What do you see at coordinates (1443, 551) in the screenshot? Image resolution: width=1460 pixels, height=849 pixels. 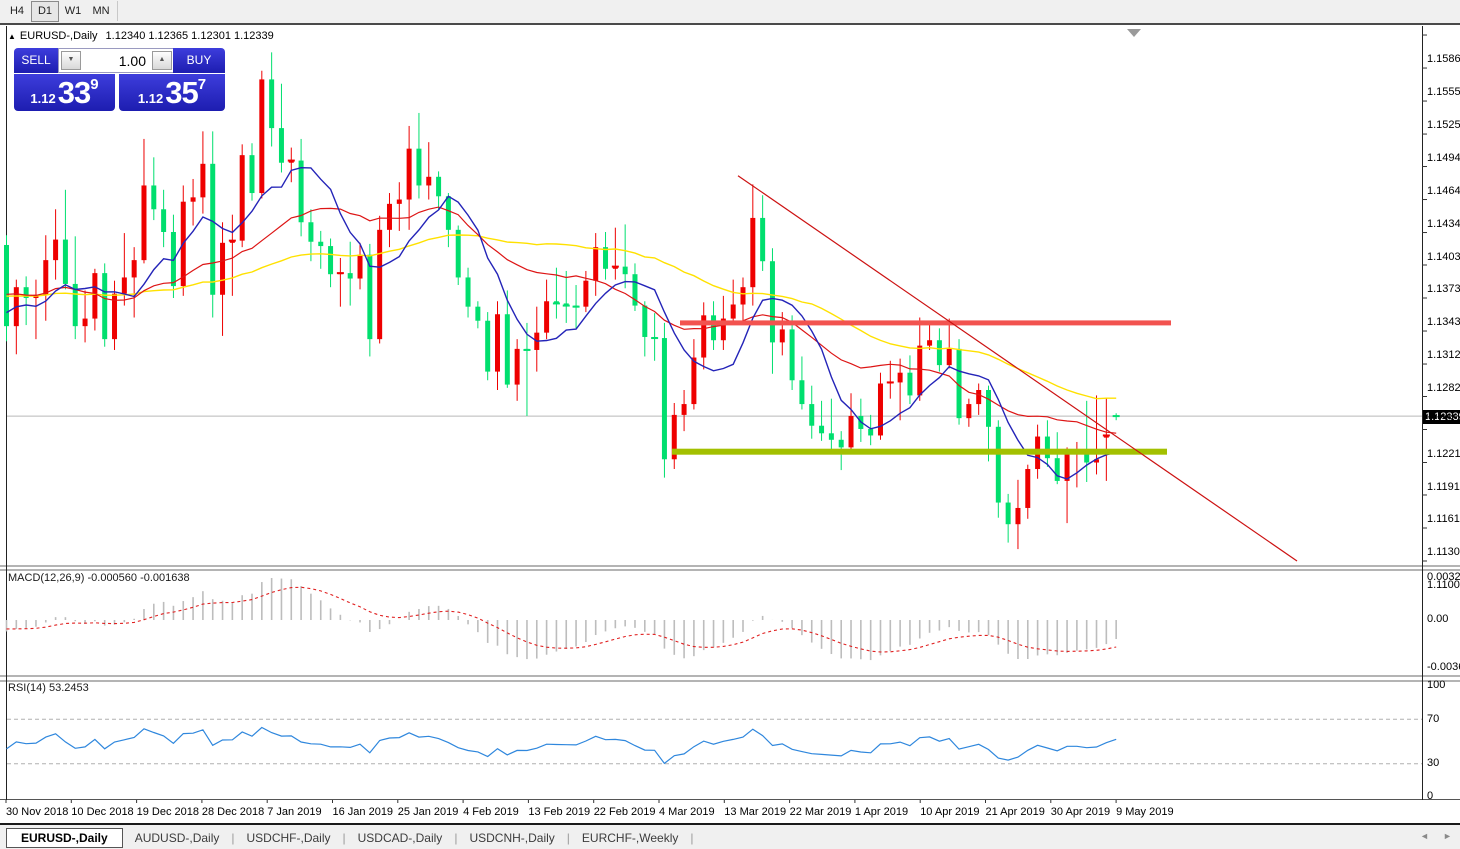 I see `price-tick-label: 1.11305` at bounding box center [1443, 551].